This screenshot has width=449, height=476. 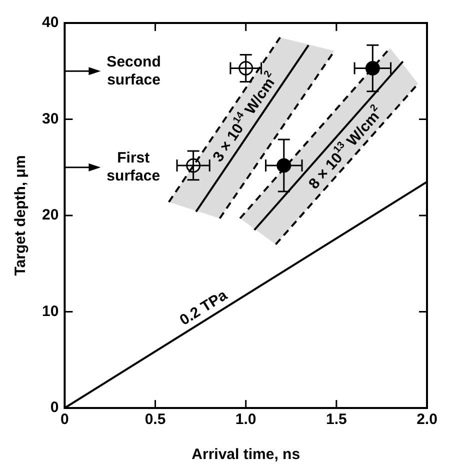 What do you see at coordinates (54, 407) in the screenshot?
I see `y-tick-label: 0` at bounding box center [54, 407].